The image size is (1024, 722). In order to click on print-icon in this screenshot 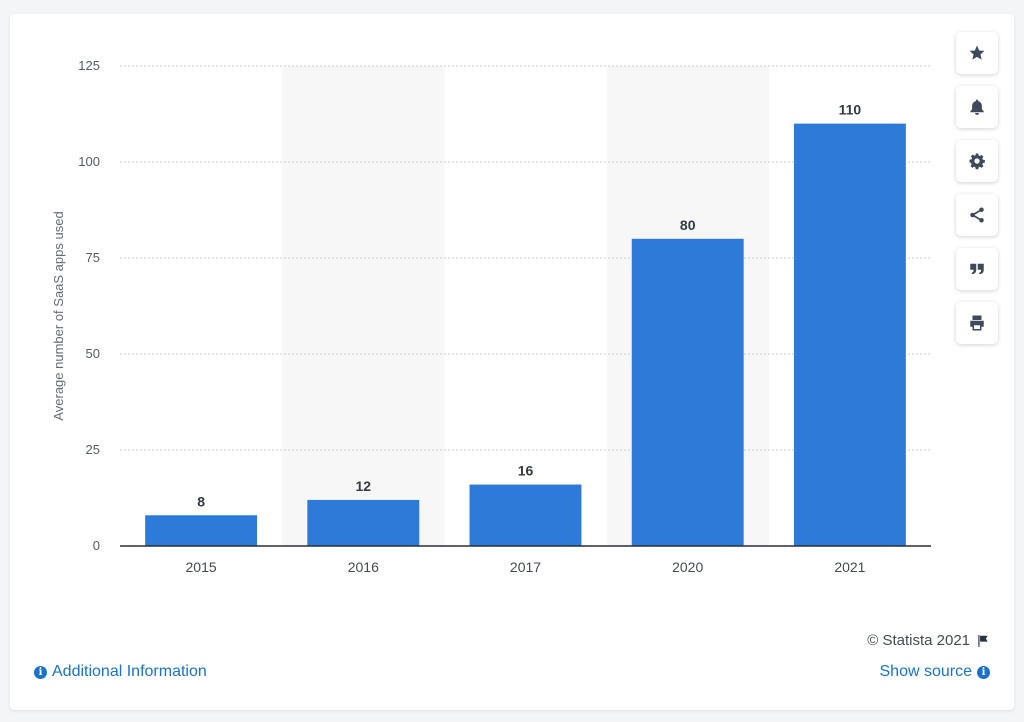, I will do `click(977, 323)`.